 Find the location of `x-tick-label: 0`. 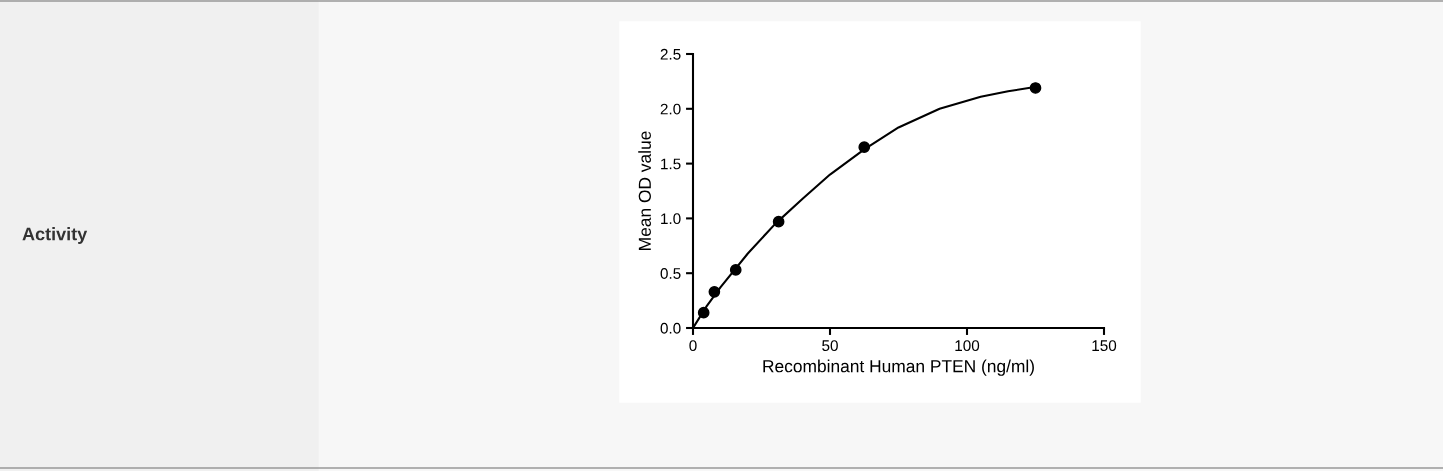

x-tick-label: 0 is located at coordinates (693, 346).